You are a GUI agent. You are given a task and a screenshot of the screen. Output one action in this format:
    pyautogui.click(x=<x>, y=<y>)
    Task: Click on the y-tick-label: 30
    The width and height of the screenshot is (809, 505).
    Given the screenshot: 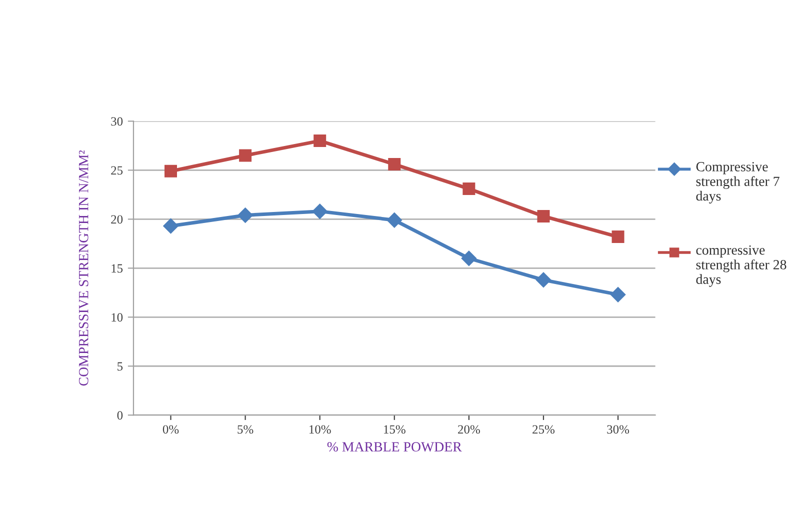 What is the action you would take?
    pyautogui.click(x=117, y=121)
    